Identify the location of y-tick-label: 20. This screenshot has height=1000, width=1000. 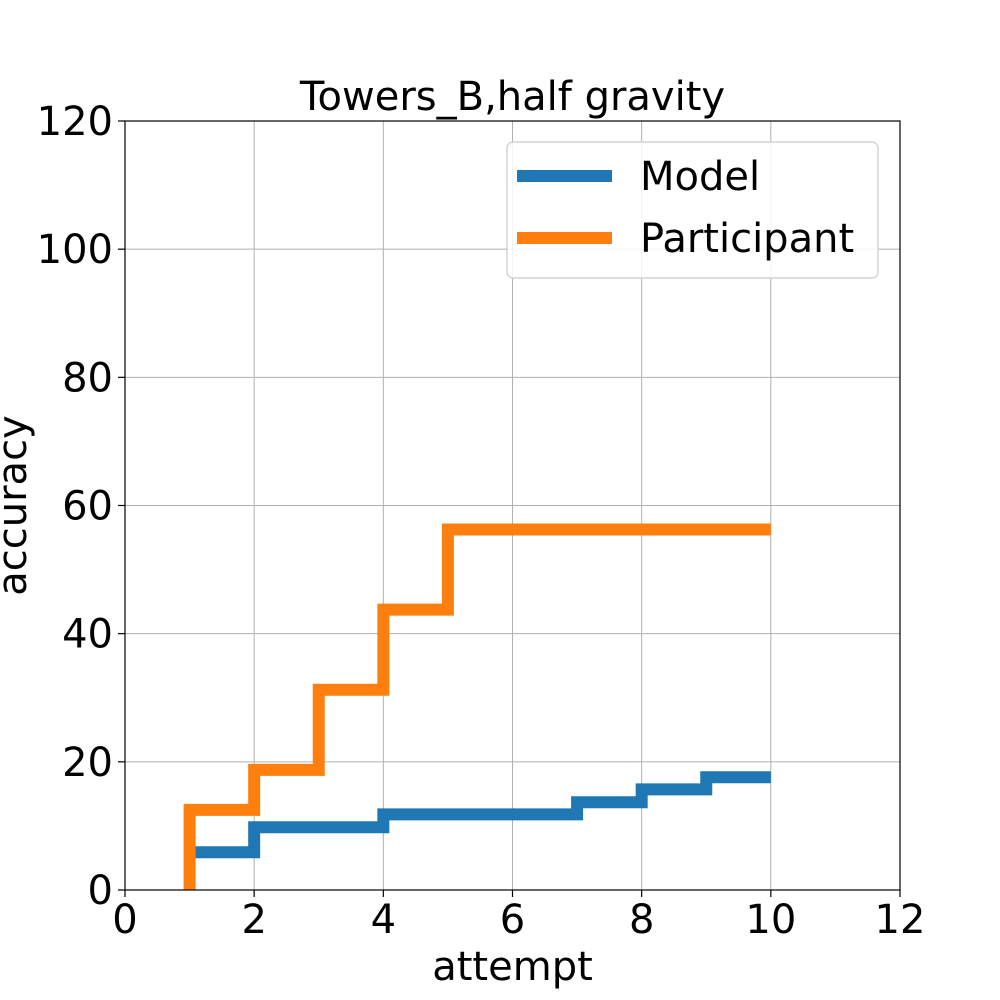
(87, 763).